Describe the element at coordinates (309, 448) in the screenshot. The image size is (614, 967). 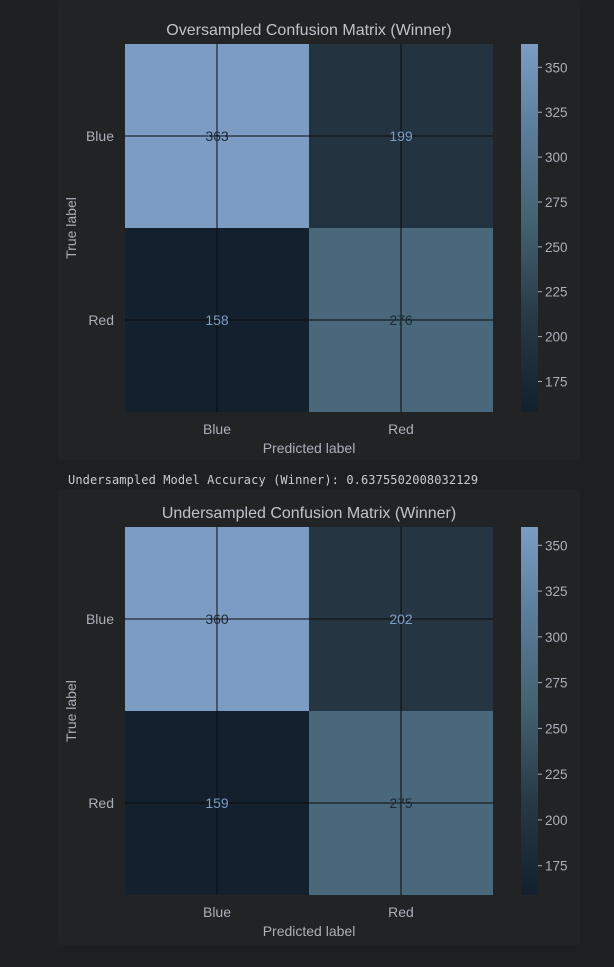
I see `oversampled-x-axis-label: Predicted label` at that location.